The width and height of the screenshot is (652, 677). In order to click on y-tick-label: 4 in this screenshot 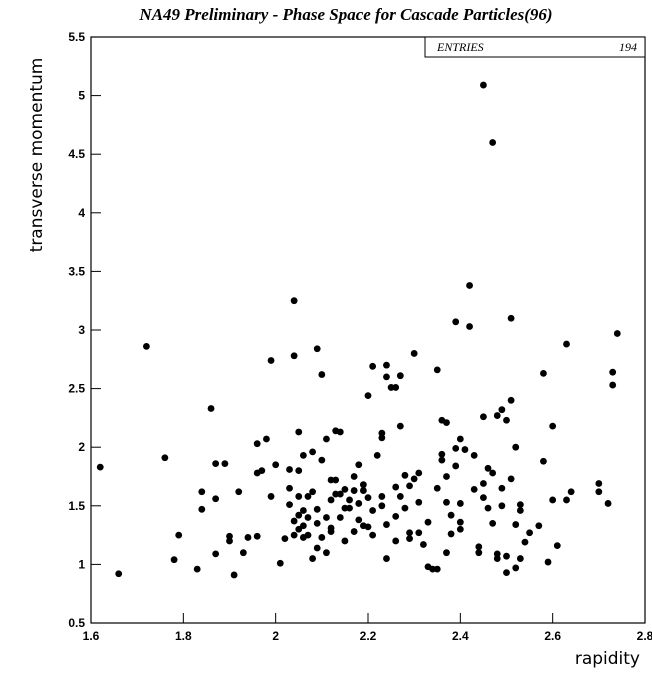, I will do `click(81, 213)`.